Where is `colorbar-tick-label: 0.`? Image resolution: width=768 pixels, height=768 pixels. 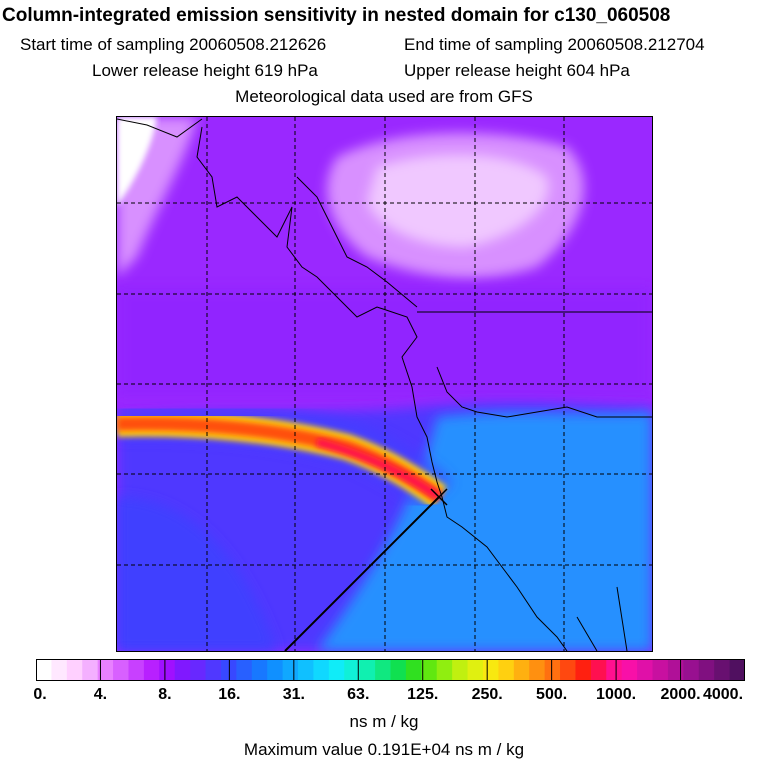
colorbar-tick-label: 0. is located at coordinates (40, 694).